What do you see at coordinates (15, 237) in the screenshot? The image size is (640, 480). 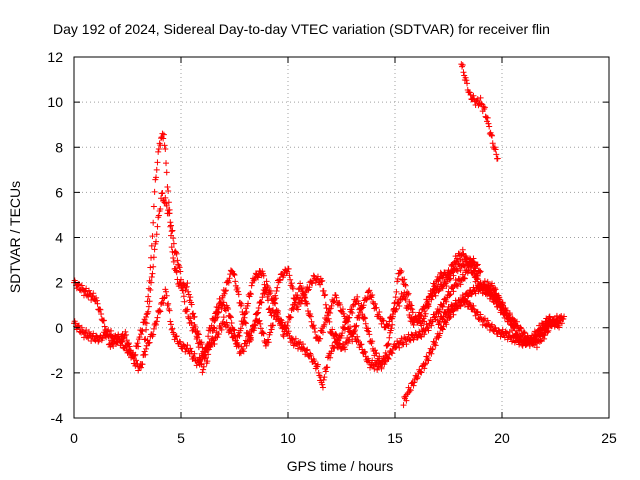 I see `y-axis-label: SDTVAR / TECUs` at bounding box center [15, 237].